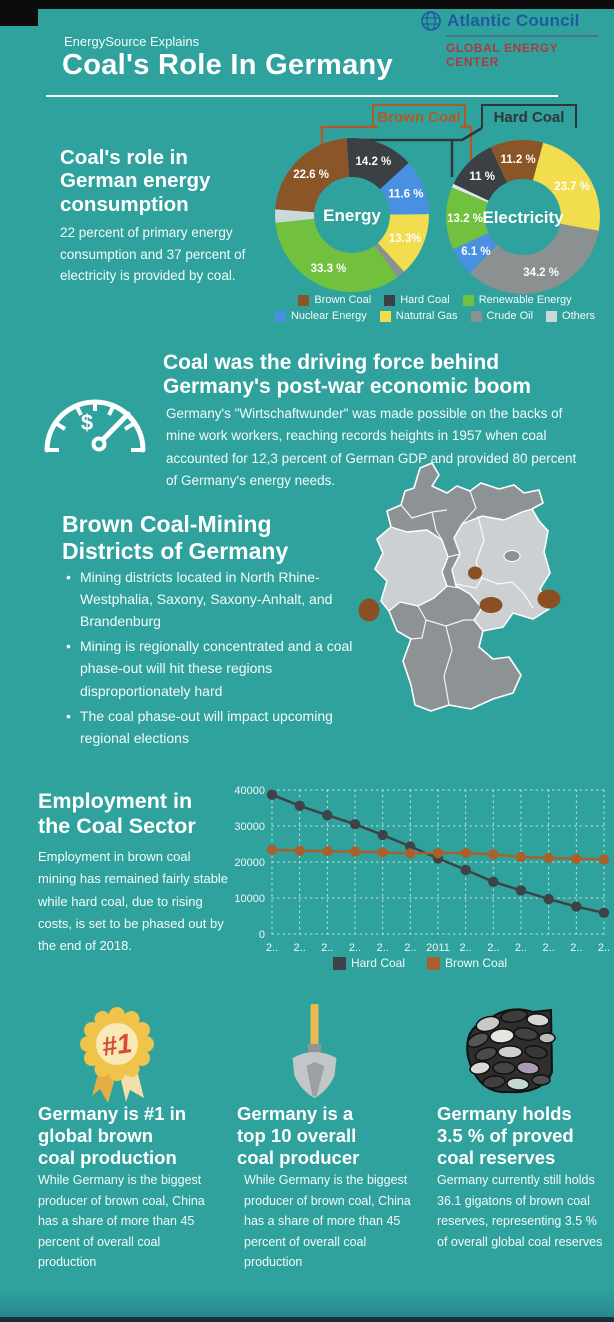 The width and height of the screenshot is (614, 1322). I want to click on donut-slice-label: 14.2 %, so click(373, 162).